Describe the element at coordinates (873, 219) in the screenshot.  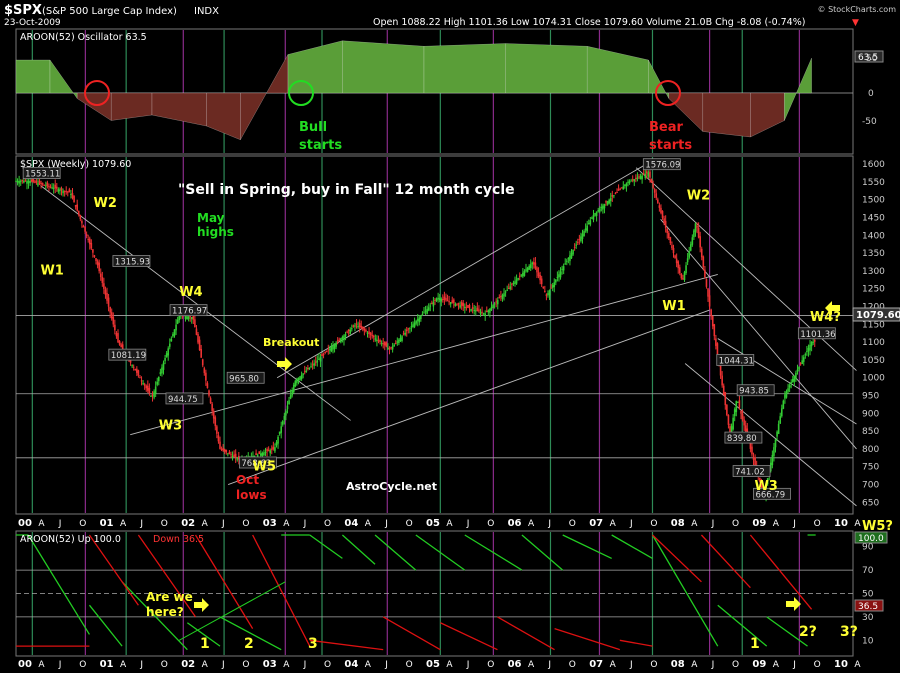
I see `price-tick-1450: 1450` at that location.